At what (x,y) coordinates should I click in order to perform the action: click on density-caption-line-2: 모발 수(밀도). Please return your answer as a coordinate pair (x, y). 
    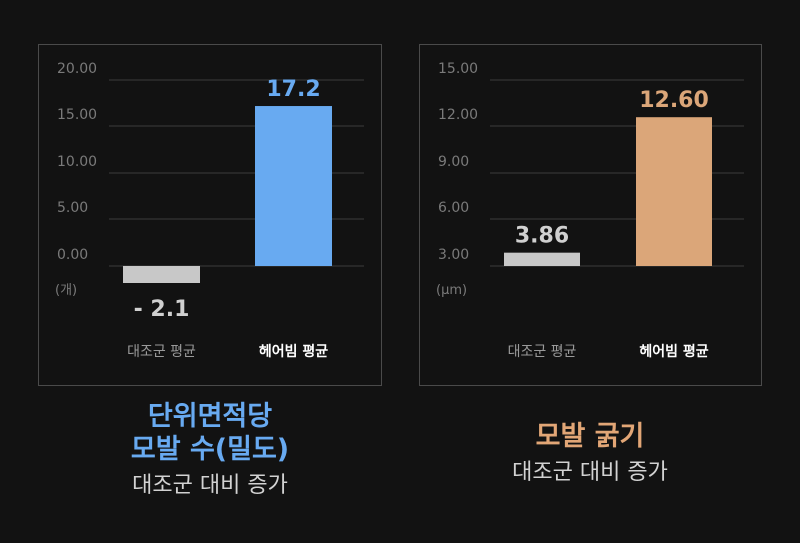
    Looking at the image, I should click on (210, 449).